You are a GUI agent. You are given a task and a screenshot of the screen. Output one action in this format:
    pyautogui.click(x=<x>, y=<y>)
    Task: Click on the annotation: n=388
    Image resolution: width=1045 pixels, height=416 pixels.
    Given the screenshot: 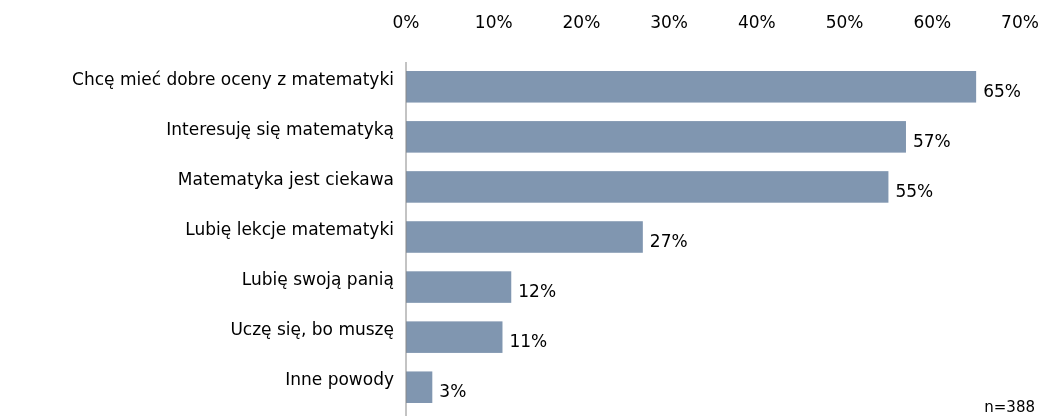 What is the action you would take?
    pyautogui.click(x=1009, y=407)
    